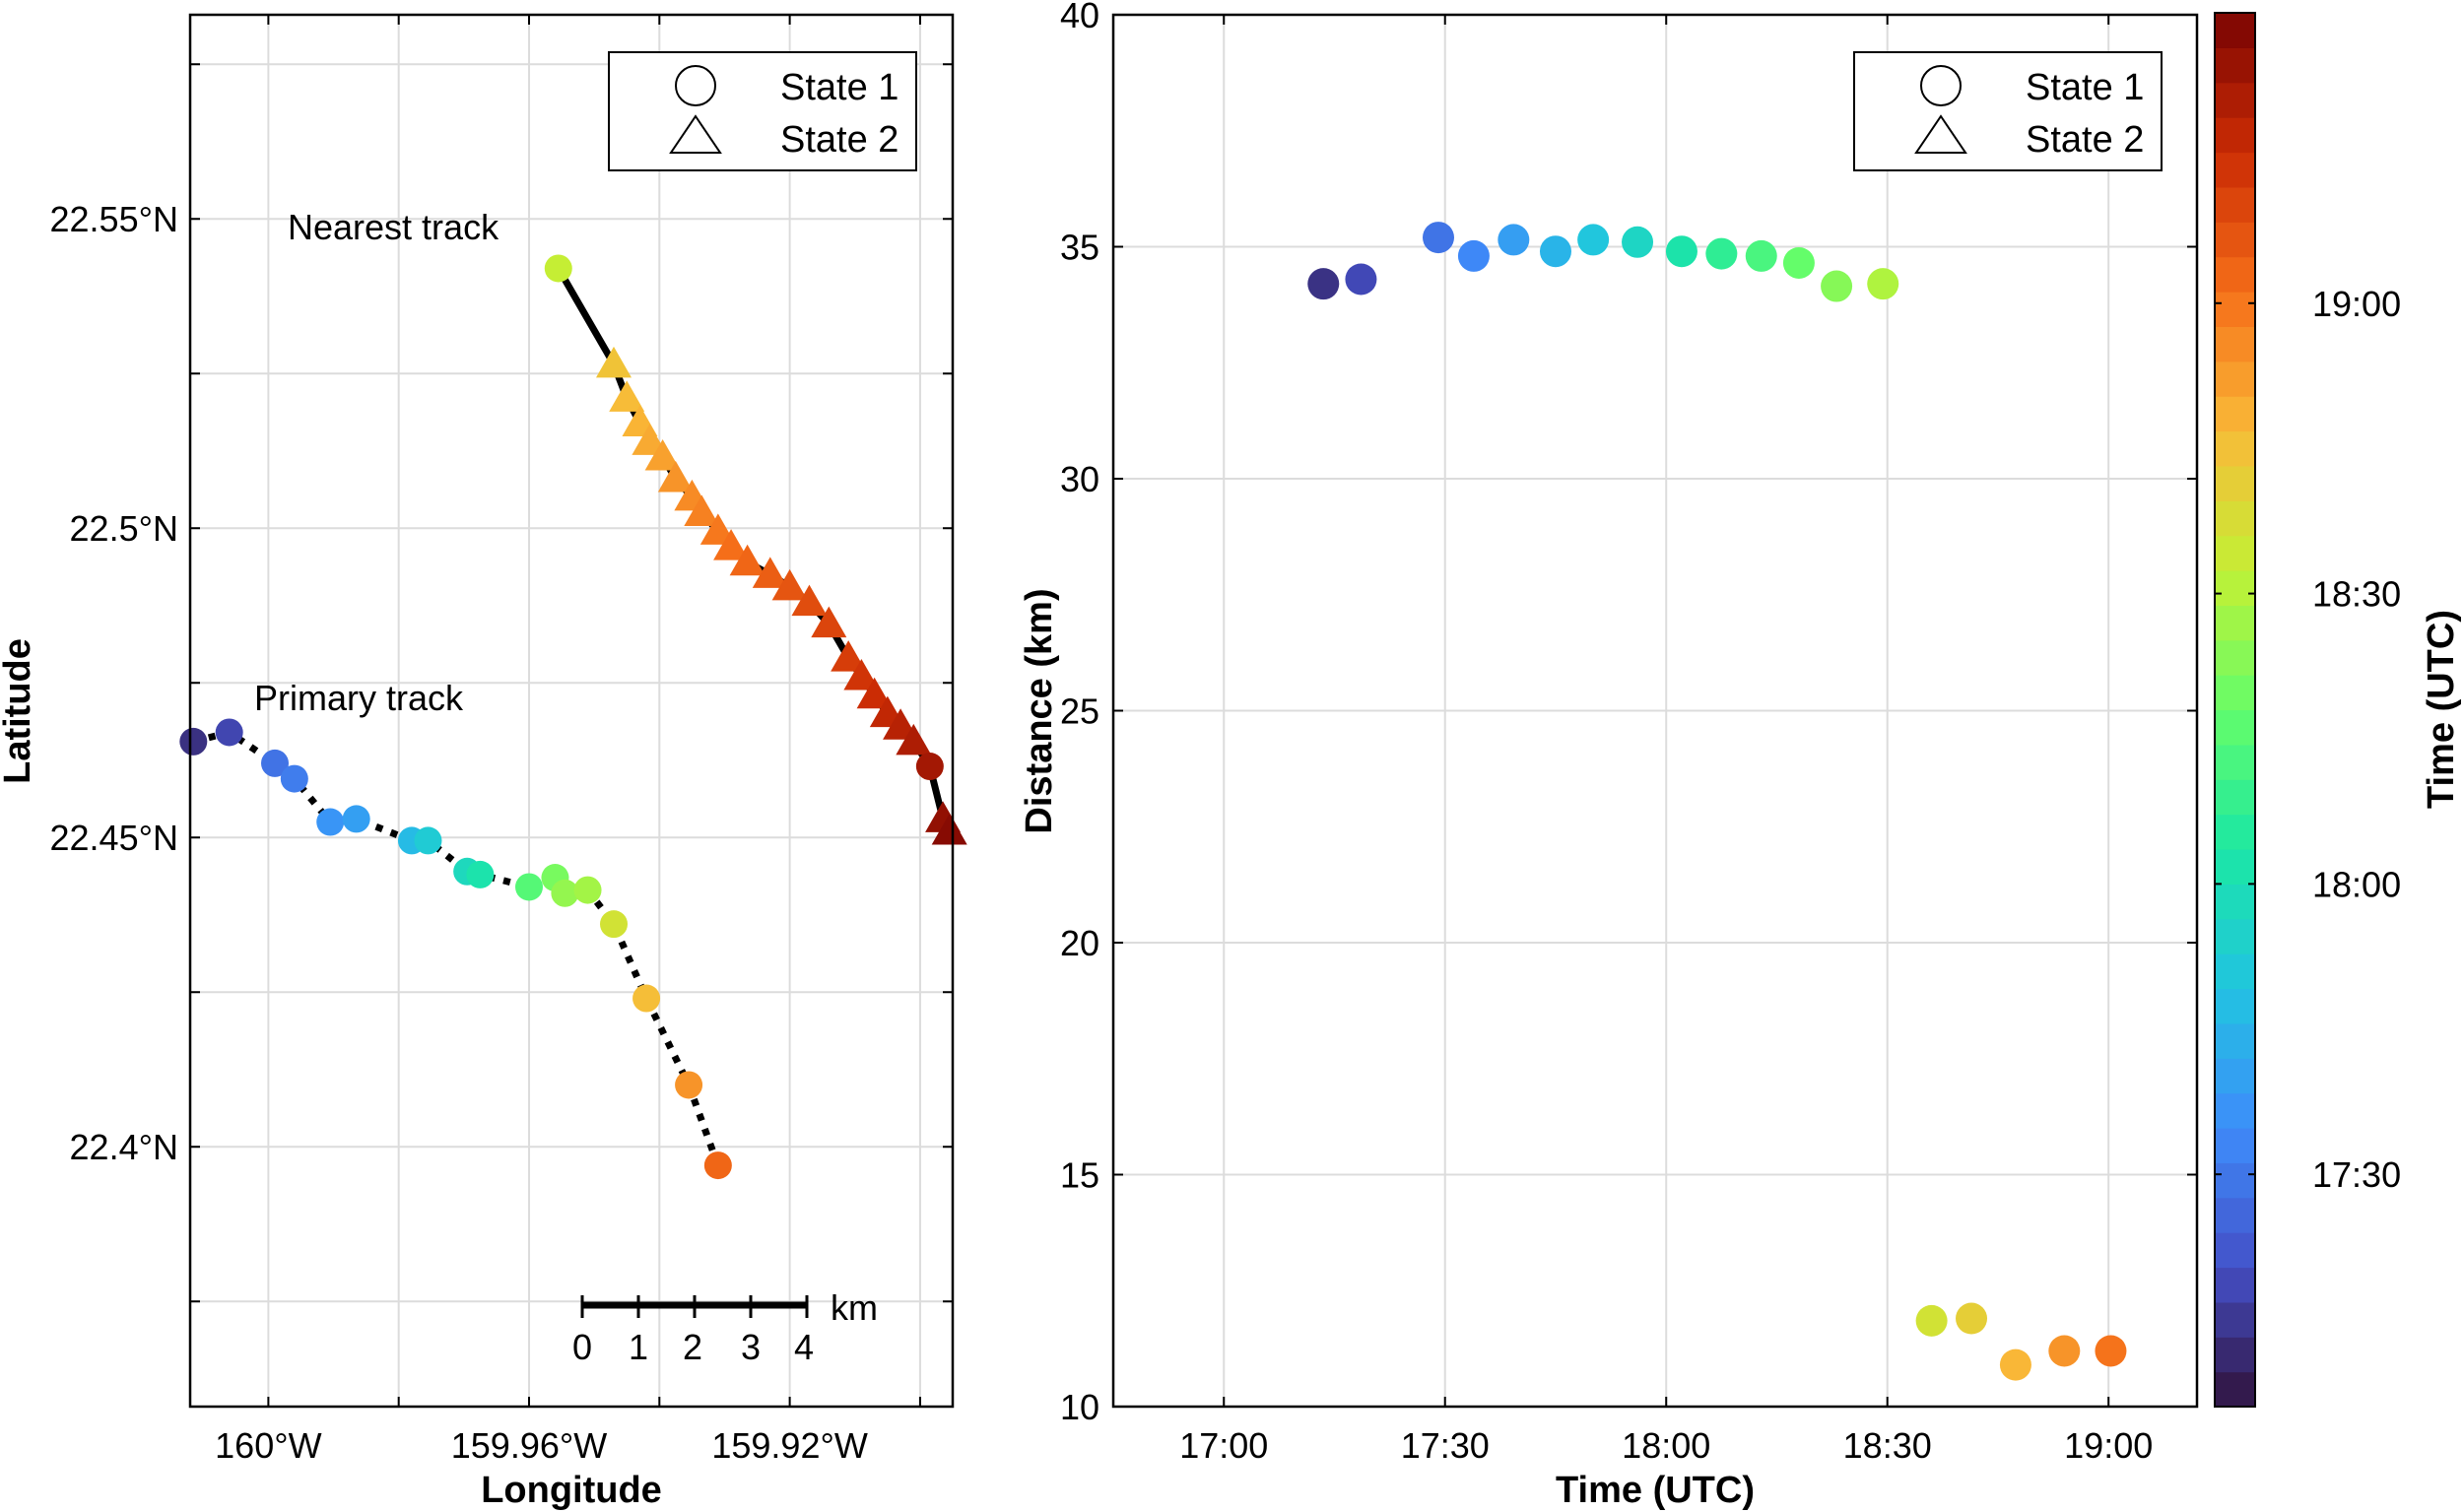  What do you see at coordinates (1079, 17) in the screenshot?
I see `distance-ytick-label: 40` at bounding box center [1079, 17].